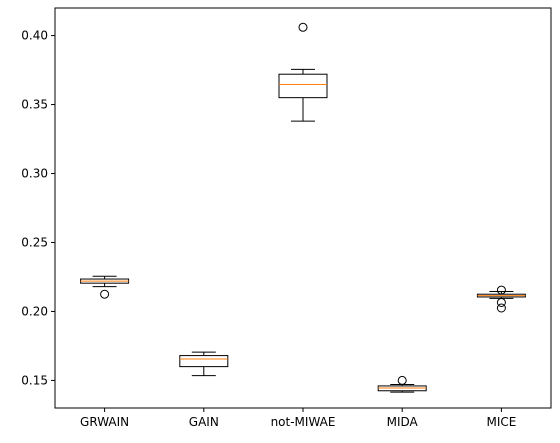 The image size is (560, 443). What do you see at coordinates (105, 287) in the screenshot?
I see `box-grwain` at bounding box center [105, 287].